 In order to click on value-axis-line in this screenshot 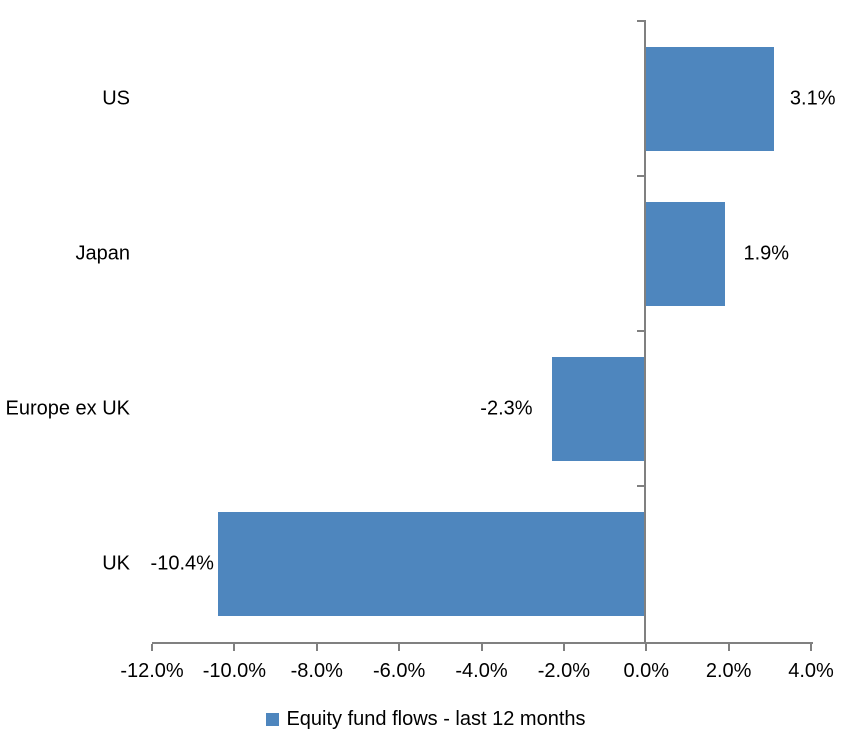, I will do `click(482, 643)`.